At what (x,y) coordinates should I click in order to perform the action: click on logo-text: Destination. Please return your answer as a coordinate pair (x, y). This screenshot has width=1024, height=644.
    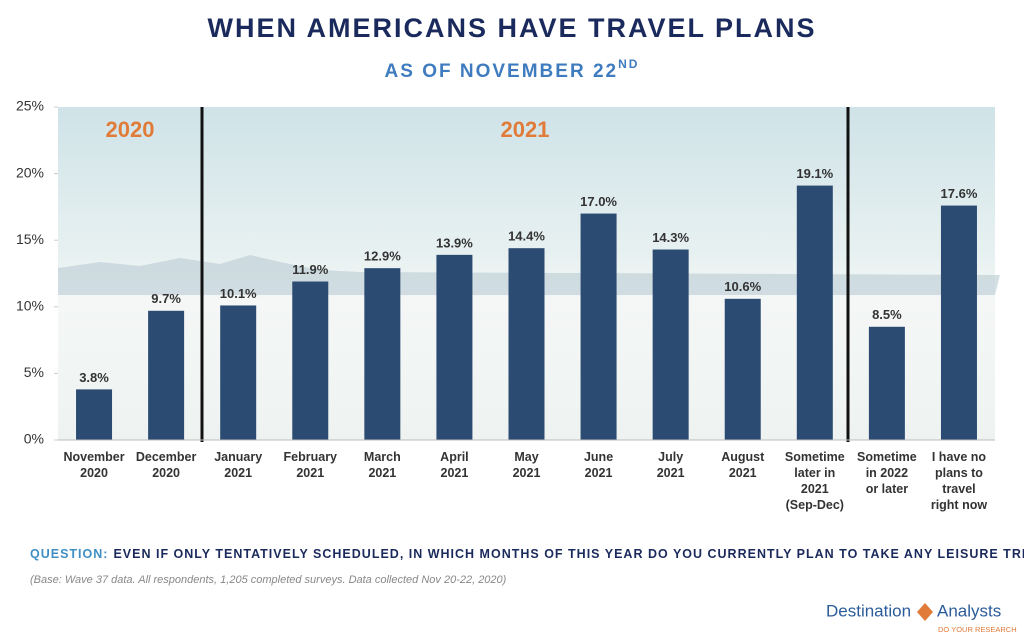
    Looking at the image, I should click on (868, 610).